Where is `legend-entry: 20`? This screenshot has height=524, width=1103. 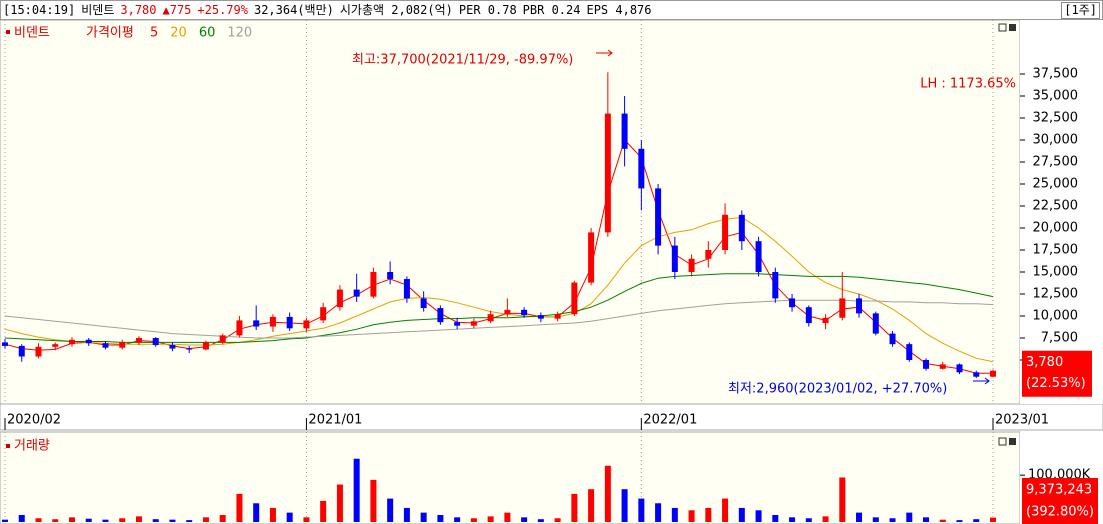
legend-entry: 20 is located at coordinates (178, 33).